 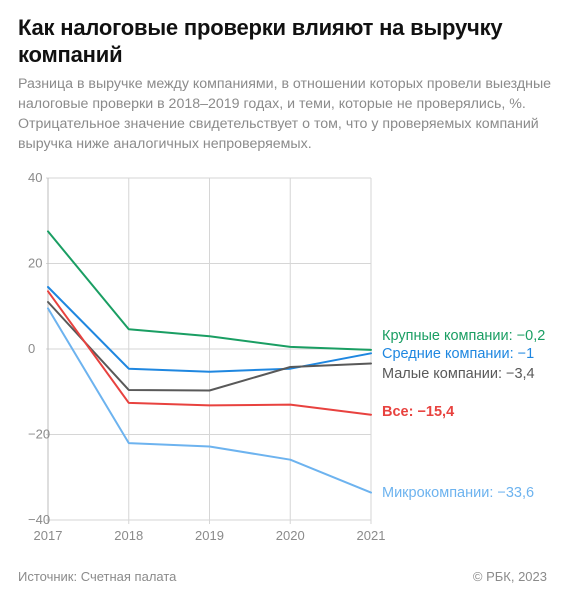 What do you see at coordinates (35, 177) in the screenshot?
I see `y-tick-label: 40` at bounding box center [35, 177].